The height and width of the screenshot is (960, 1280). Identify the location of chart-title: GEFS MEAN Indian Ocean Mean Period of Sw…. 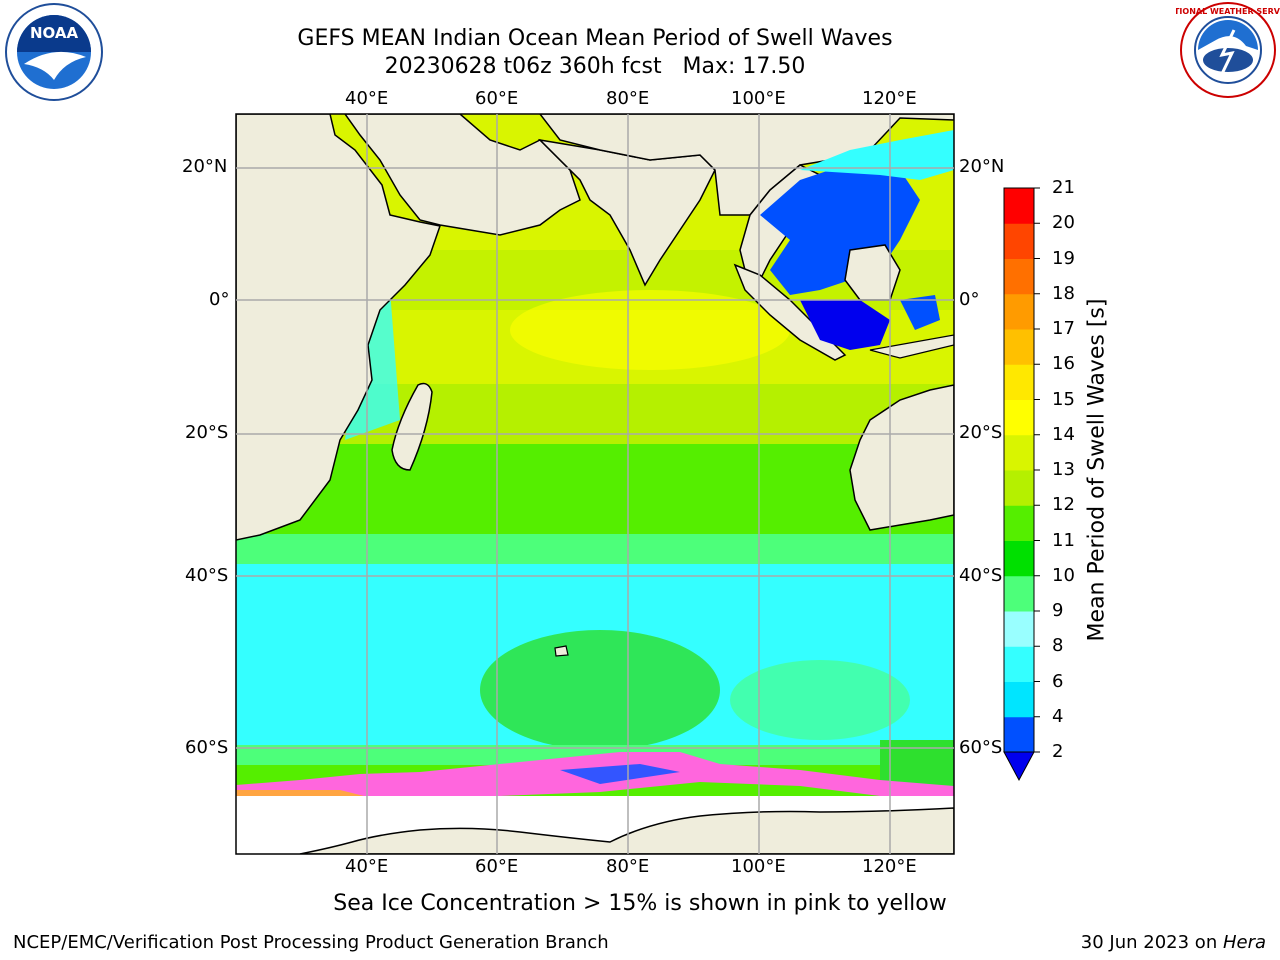
(595, 38).